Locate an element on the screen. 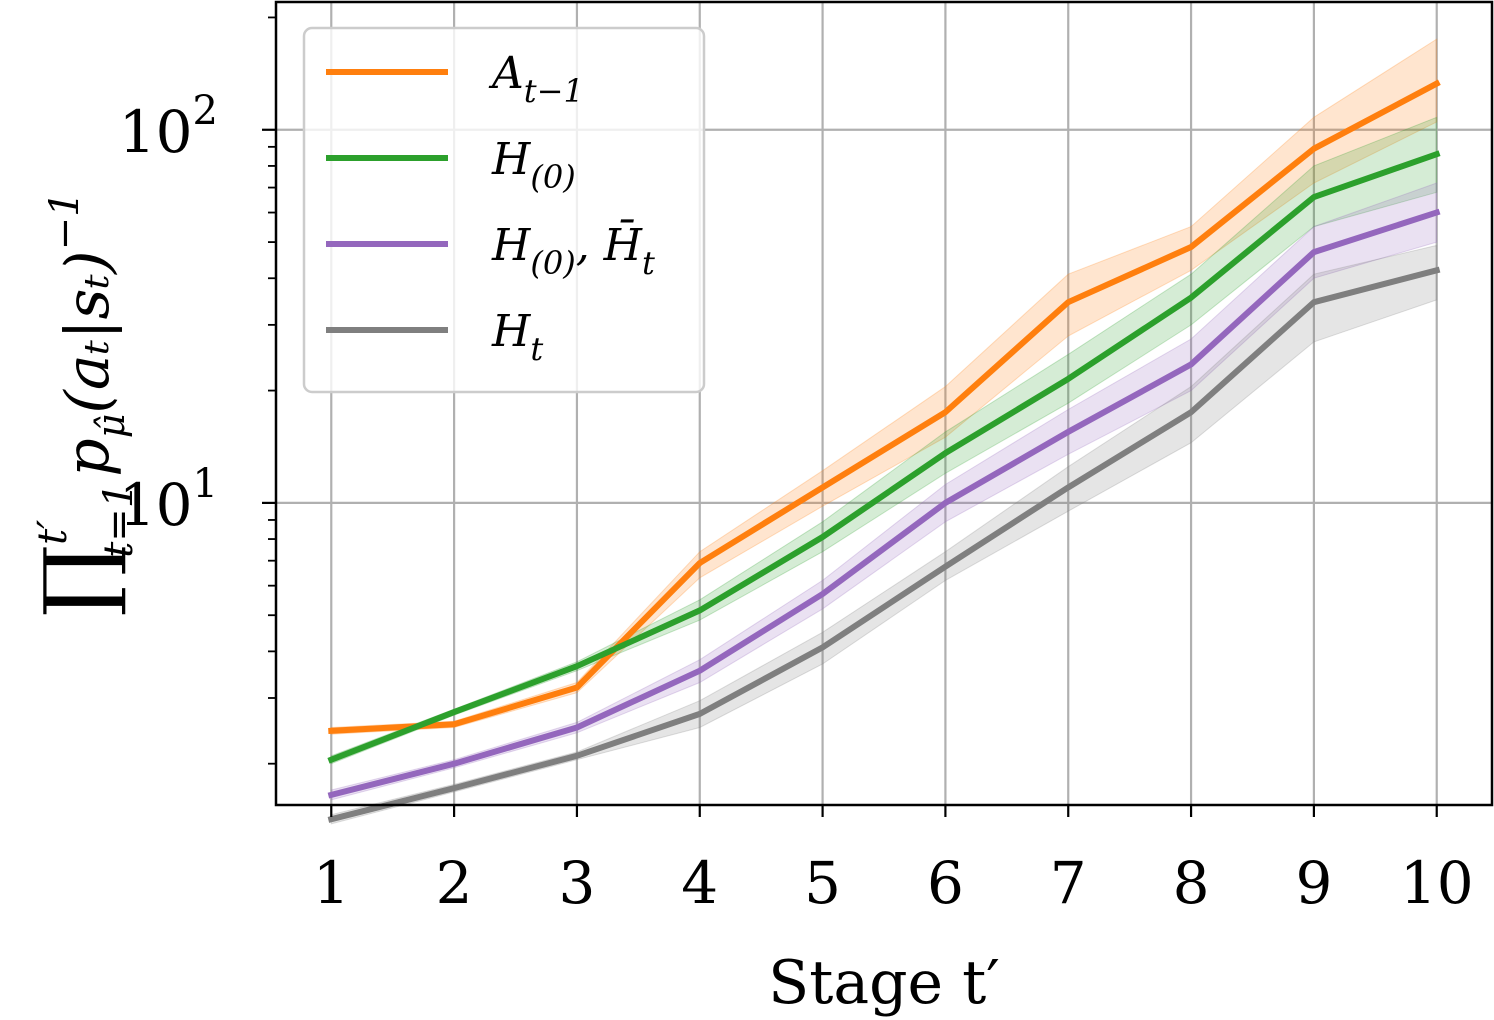  x-tick-label: 9 is located at coordinates (1313, 883).